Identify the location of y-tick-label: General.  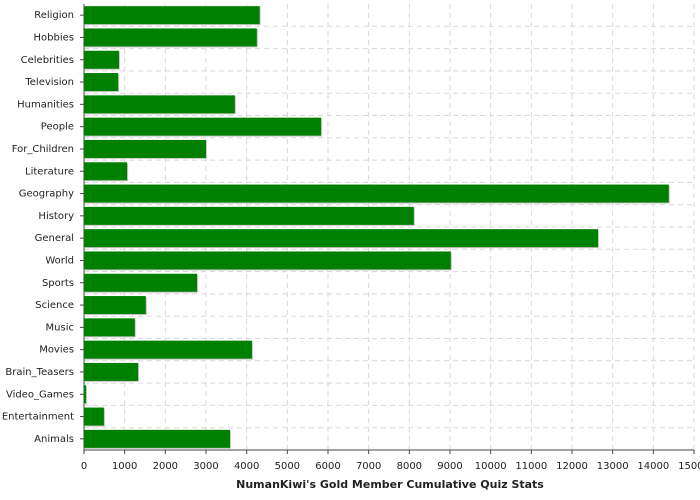
(54, 238).